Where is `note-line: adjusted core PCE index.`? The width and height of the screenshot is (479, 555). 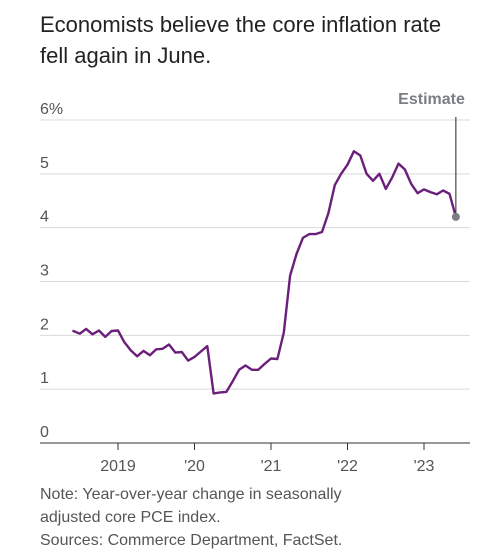
note-line: adjusted core PCE index. is located at coordinates (255, 517).